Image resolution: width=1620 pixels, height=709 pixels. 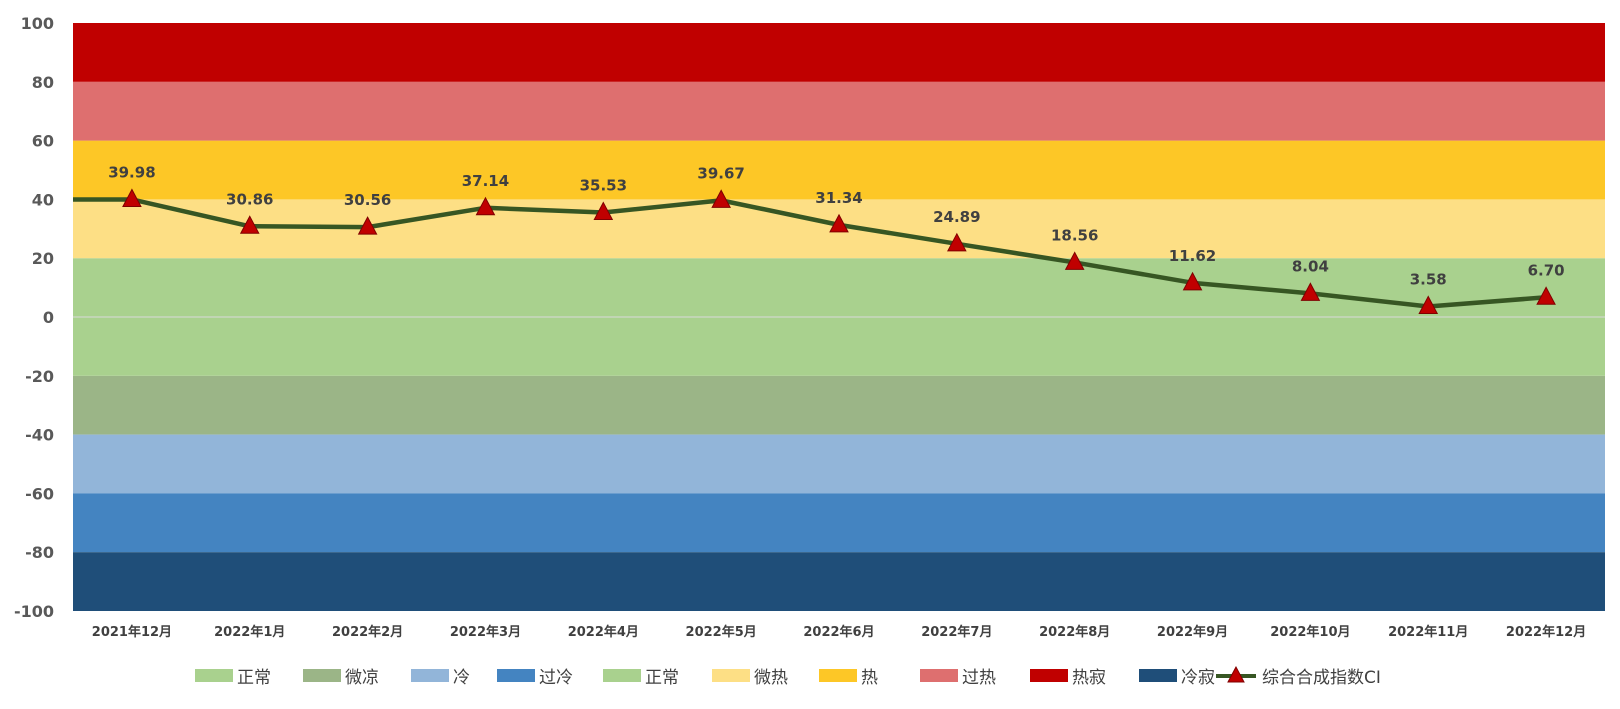 I want to click on legend-label: 微热, so click(x=771, y=678).